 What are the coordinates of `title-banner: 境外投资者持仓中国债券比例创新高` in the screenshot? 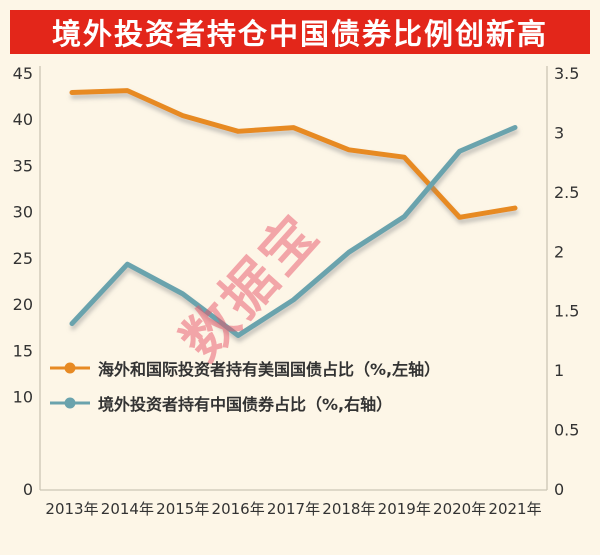 It's located at (300, 32).